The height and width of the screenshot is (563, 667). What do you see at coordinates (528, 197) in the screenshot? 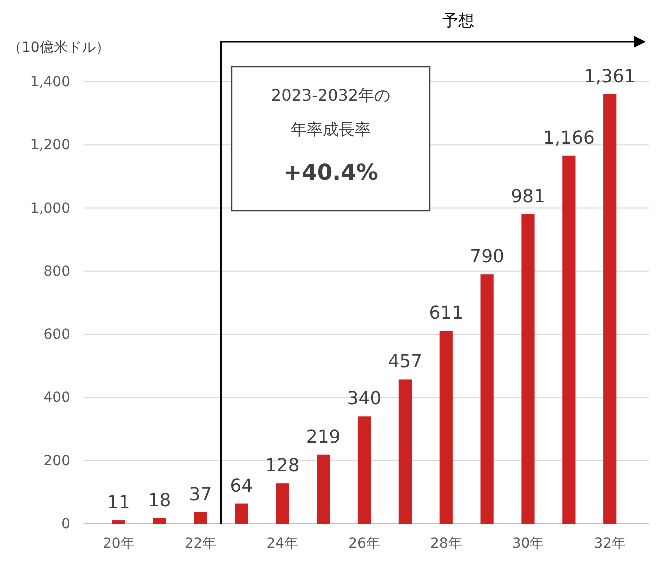
I see `data-label: 981` at bounding box center [528, 197].